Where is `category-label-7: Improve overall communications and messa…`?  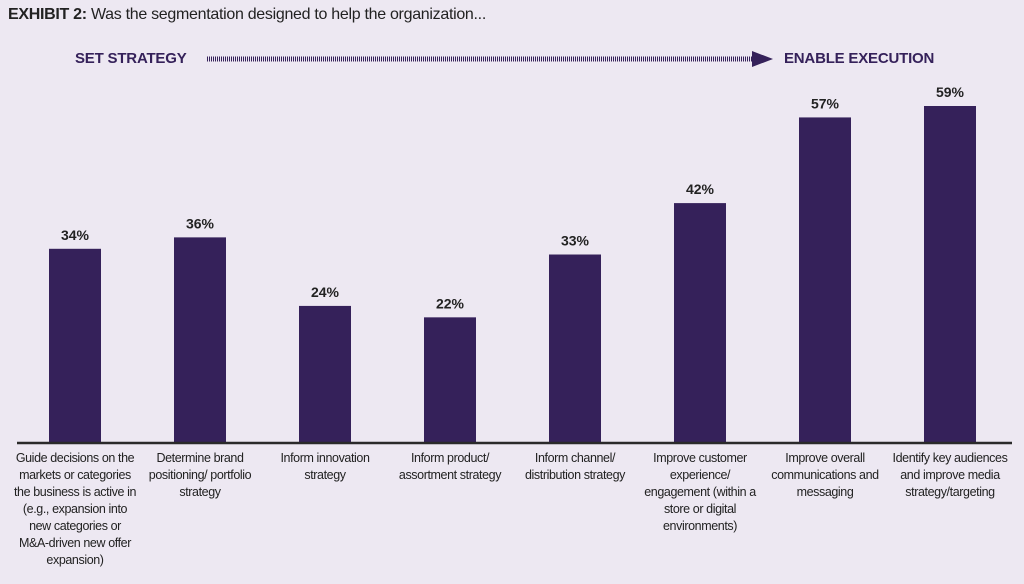
category-label-7: Improve overall communications and messa… is located at coordinates (825, 475).